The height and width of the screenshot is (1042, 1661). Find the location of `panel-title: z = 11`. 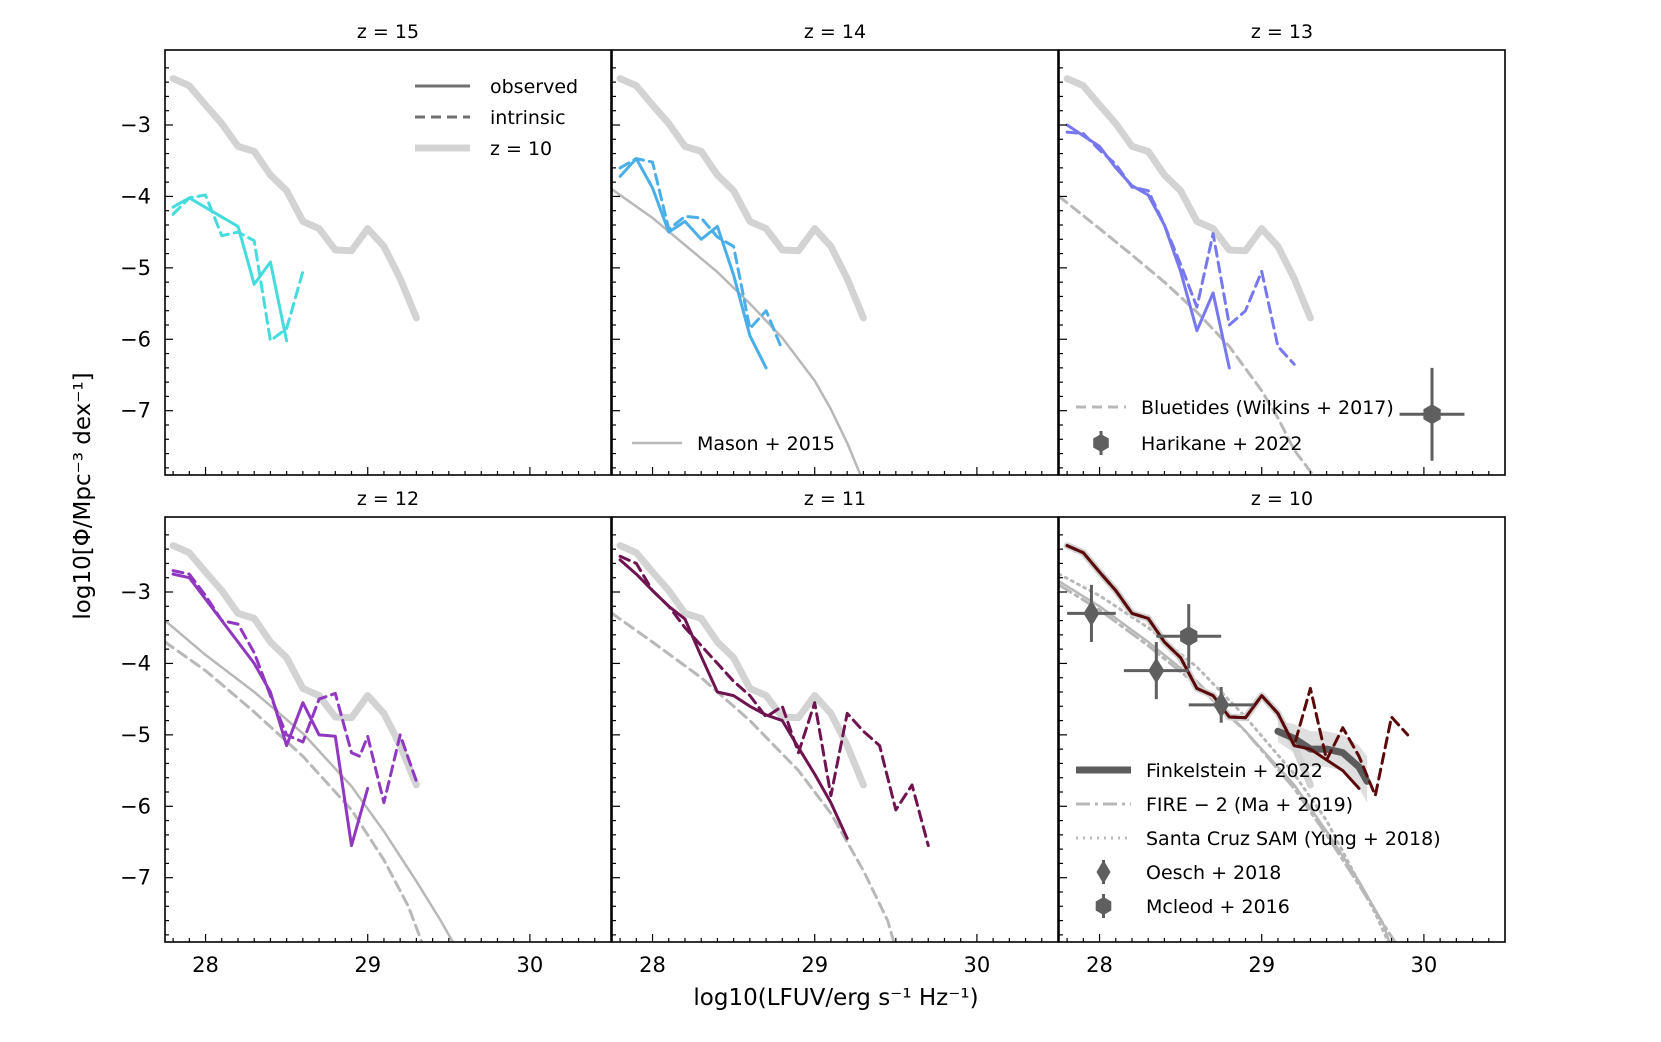

panel-title: z = 11 is located at coordinates (835, 499).